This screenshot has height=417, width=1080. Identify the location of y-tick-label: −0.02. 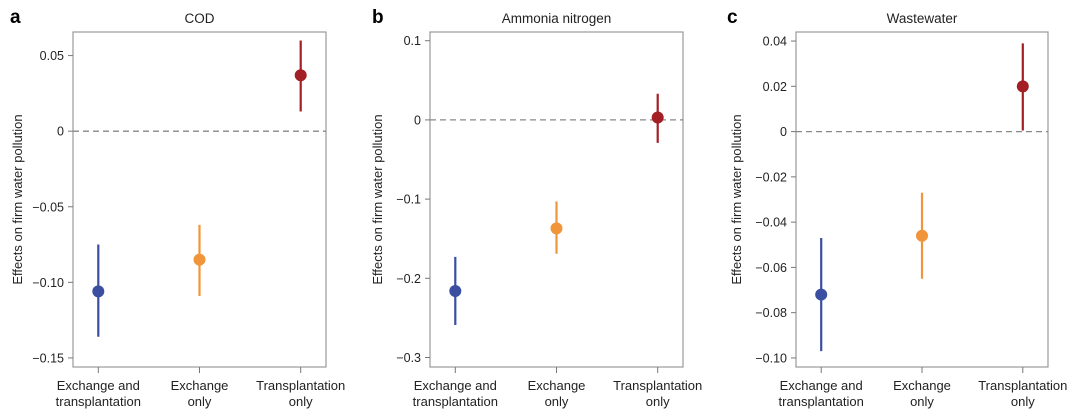
(771, 177).